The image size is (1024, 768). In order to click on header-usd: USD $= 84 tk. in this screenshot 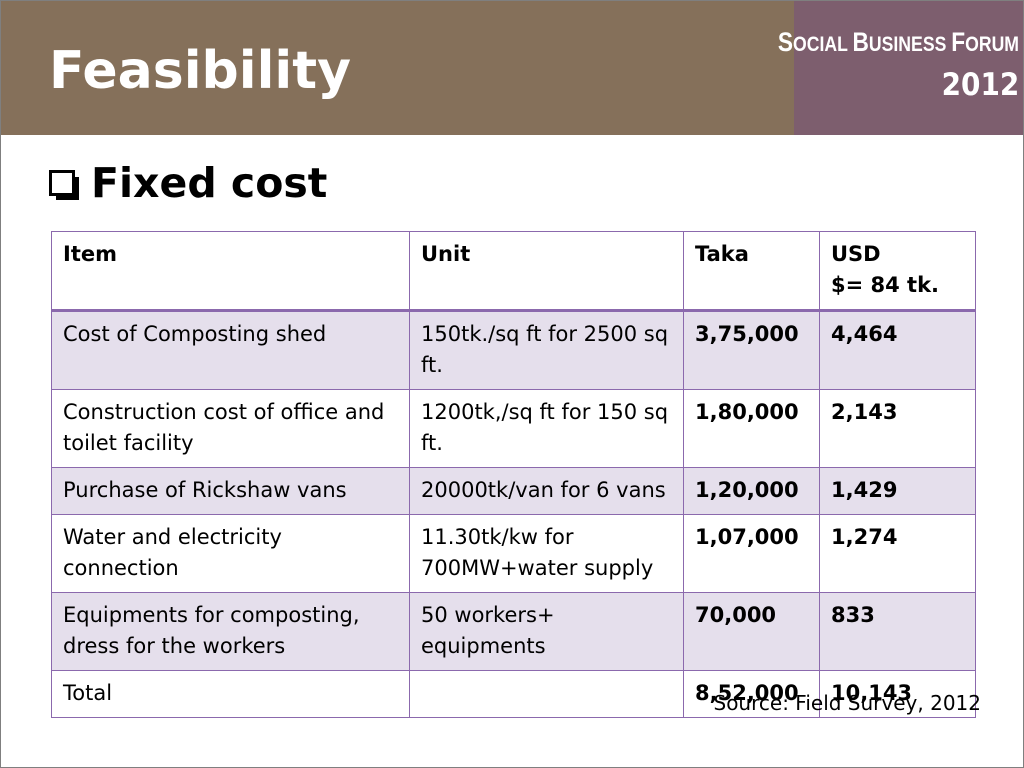, I will do `click(897, 271)`.